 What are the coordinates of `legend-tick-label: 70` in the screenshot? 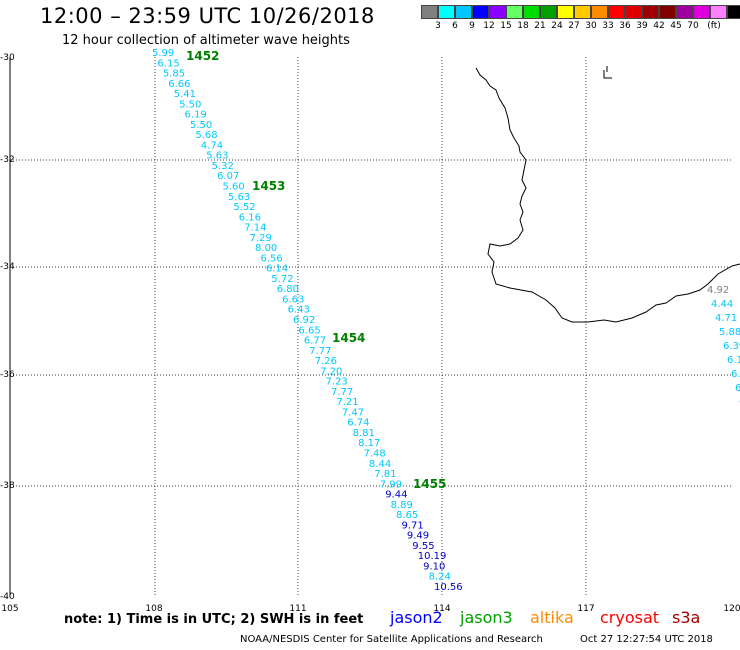 It's located at (693, 26).